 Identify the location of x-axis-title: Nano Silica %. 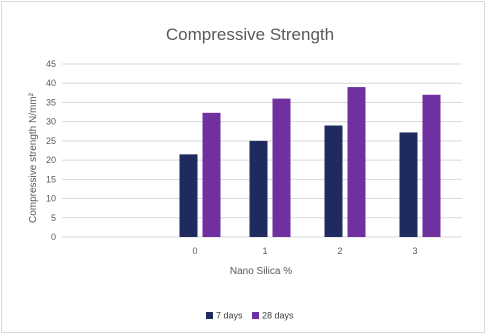
(261, 271).